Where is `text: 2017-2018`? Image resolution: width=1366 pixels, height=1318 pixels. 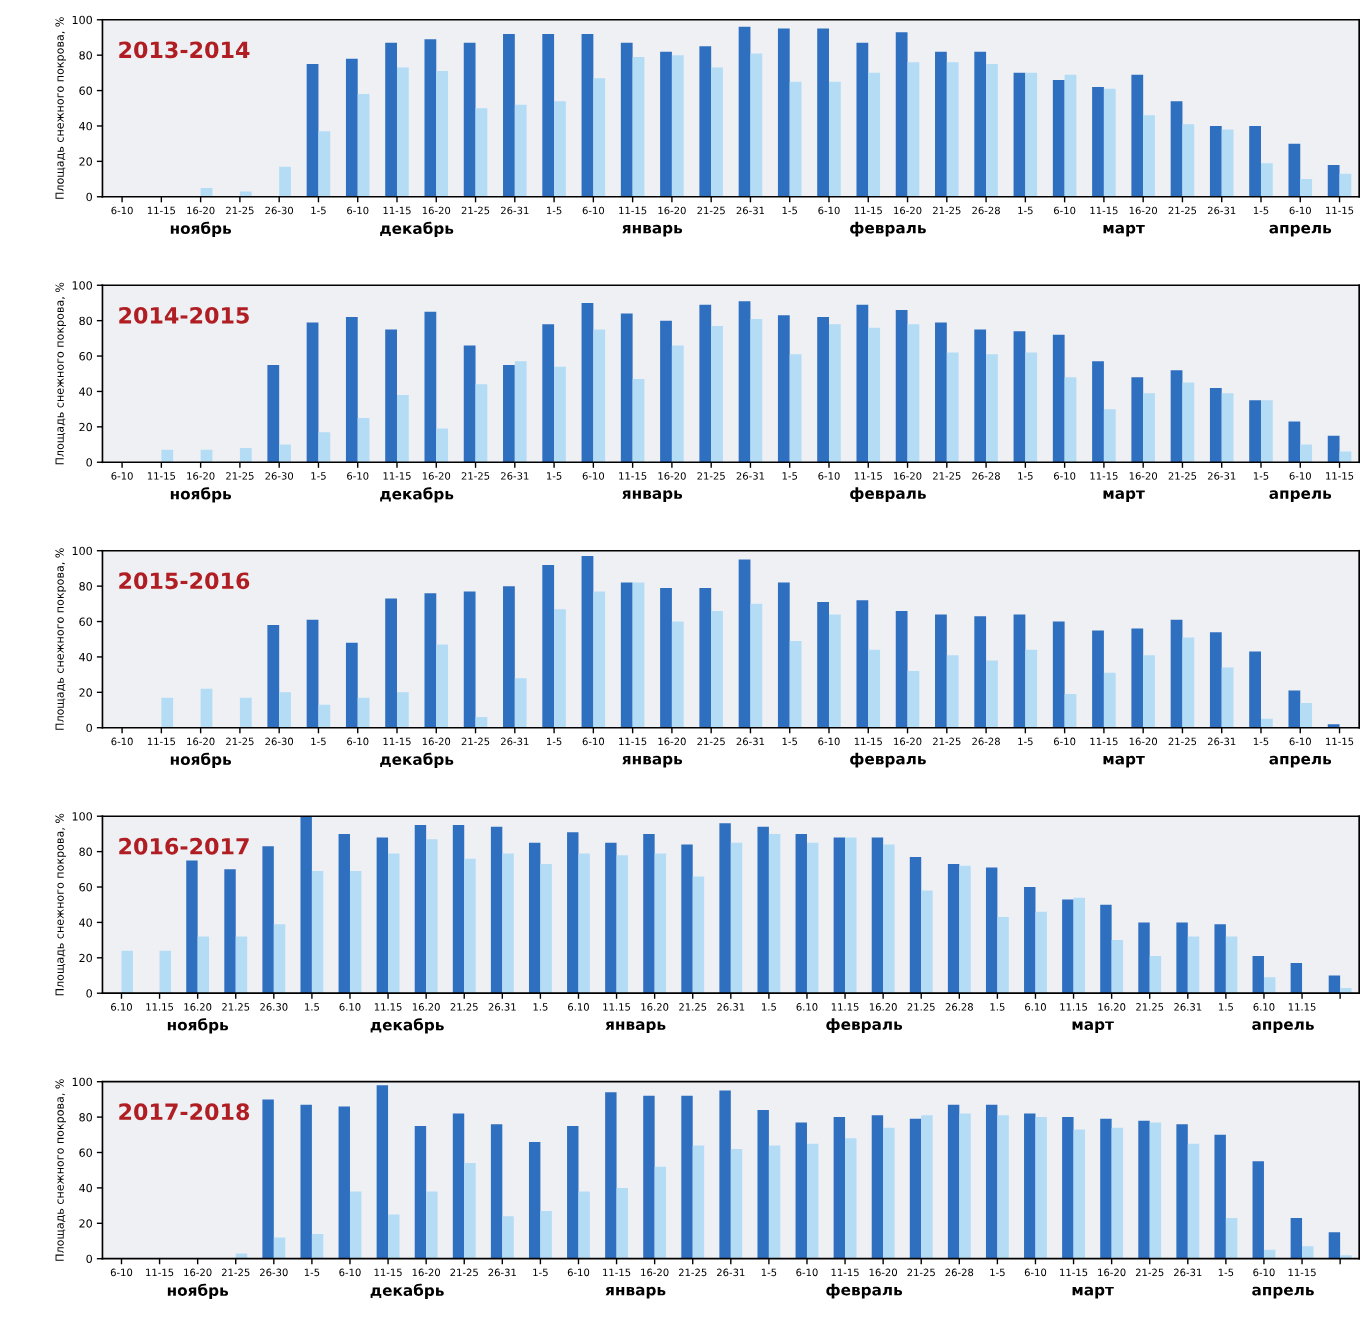 text: 2017-2018 is located at coordinates (184, 1112).